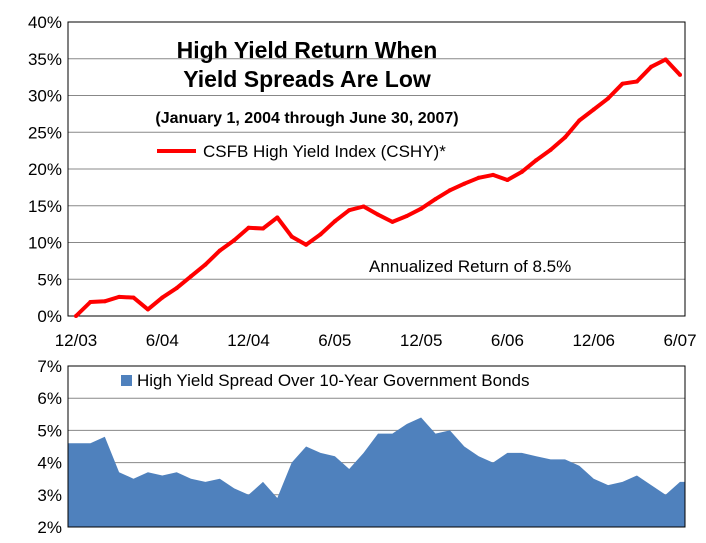 The width and height of the screenshot is (706, 543). I want to click on return-x-tick-label: 12/05, so click(421, 340).